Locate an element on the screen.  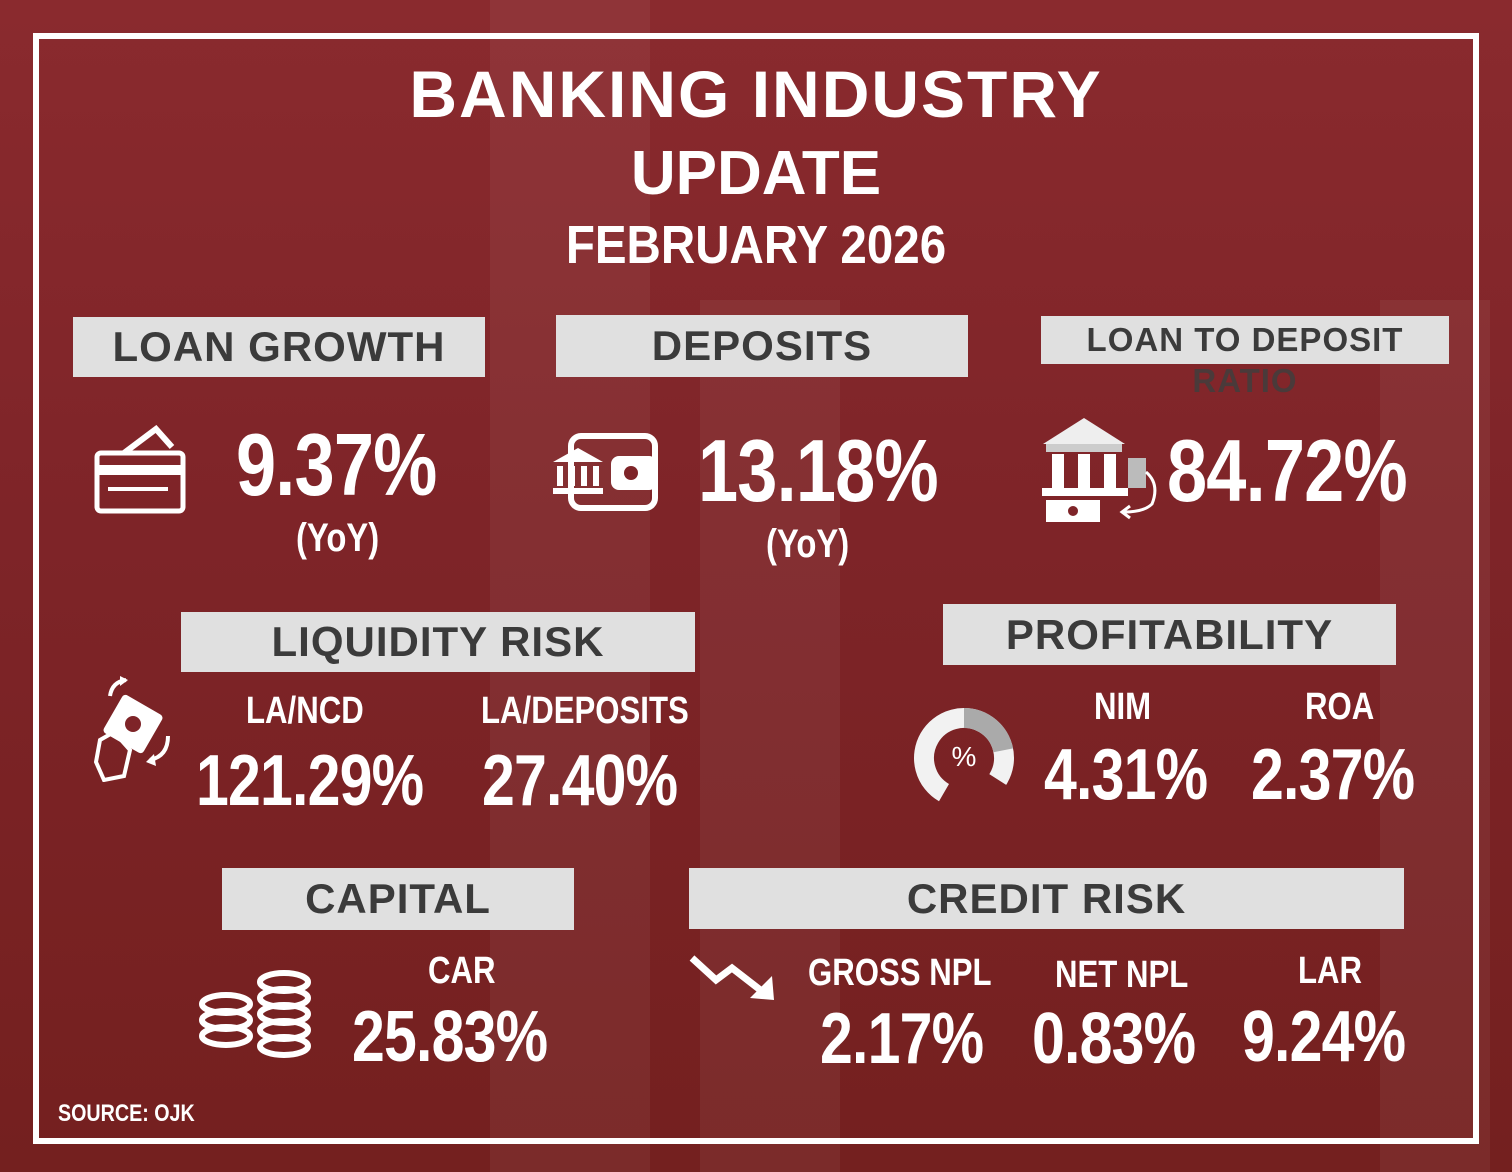
gross-npl-value: 2.17% is located at coordinates (902, 1039).